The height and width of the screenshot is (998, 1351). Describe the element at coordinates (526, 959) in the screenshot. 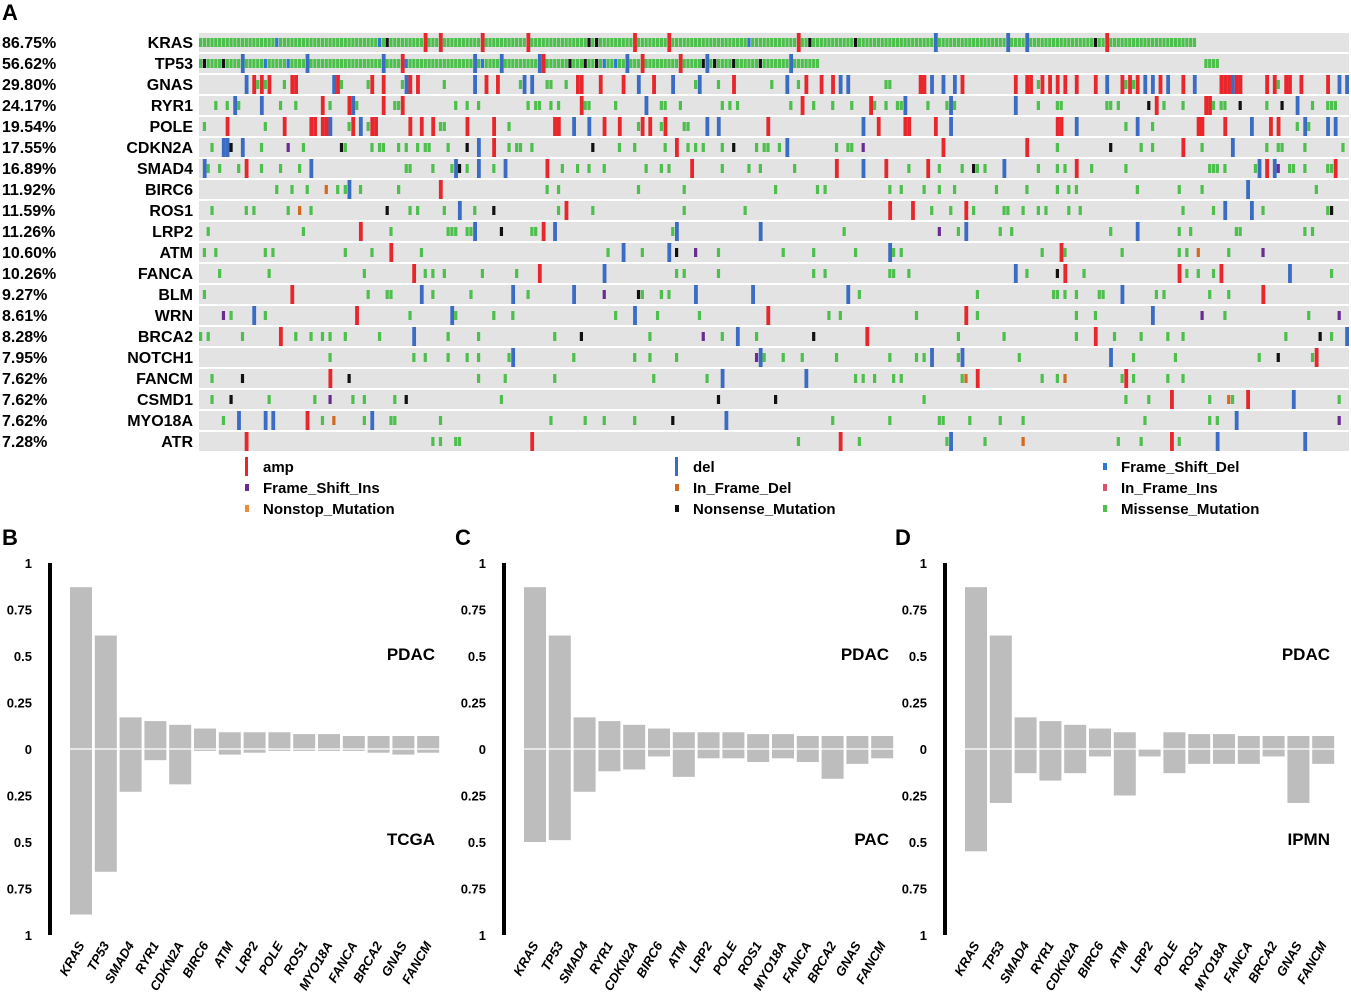

I see `x-category-label: KRAS` at that location.